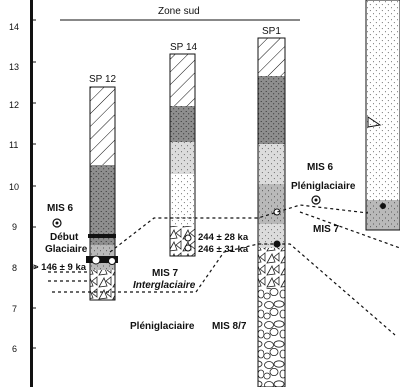 The image size is (400, 387). I want to click on layer-pebbles, so click(271, 337).